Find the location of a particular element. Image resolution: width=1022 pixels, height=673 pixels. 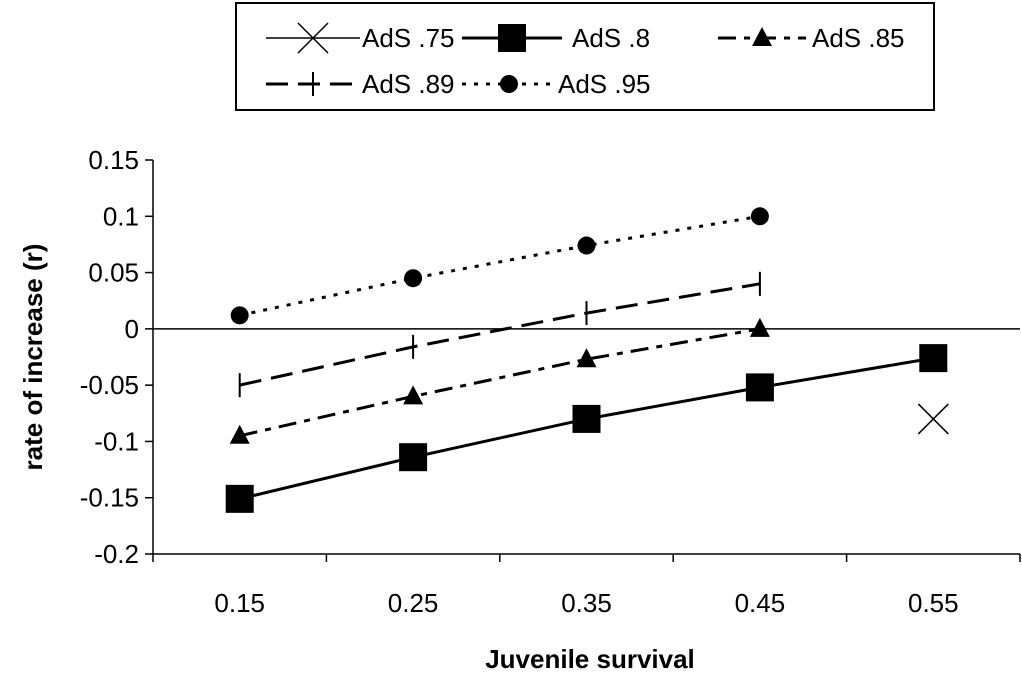

legend-label: AdS .95 is located at coordinates (604, 84).